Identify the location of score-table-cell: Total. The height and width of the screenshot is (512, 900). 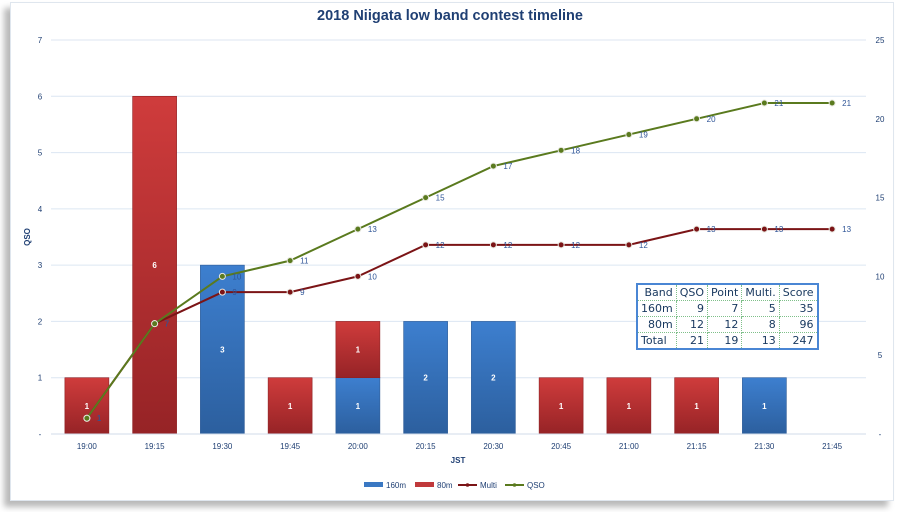
(656, 341).